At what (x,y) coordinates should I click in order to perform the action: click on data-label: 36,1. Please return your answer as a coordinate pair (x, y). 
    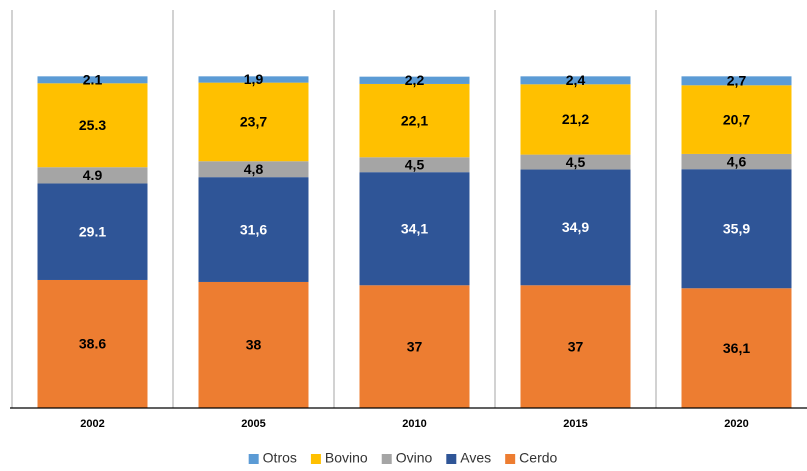
    Looking at the image, I should click on (736, 348).